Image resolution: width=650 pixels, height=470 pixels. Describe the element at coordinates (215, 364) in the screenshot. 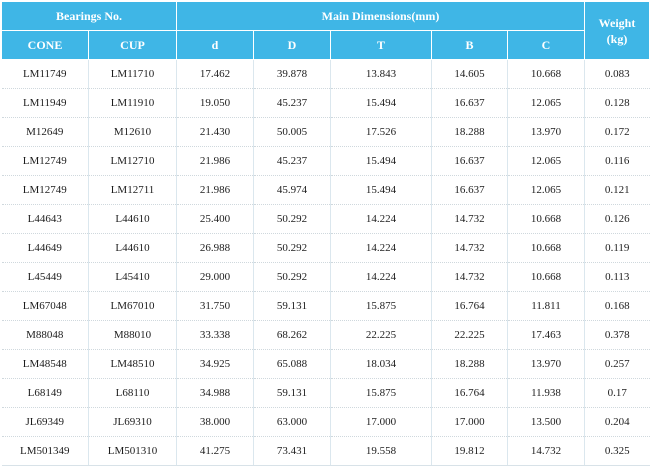

I see `d-cell: 34.925` at that location.